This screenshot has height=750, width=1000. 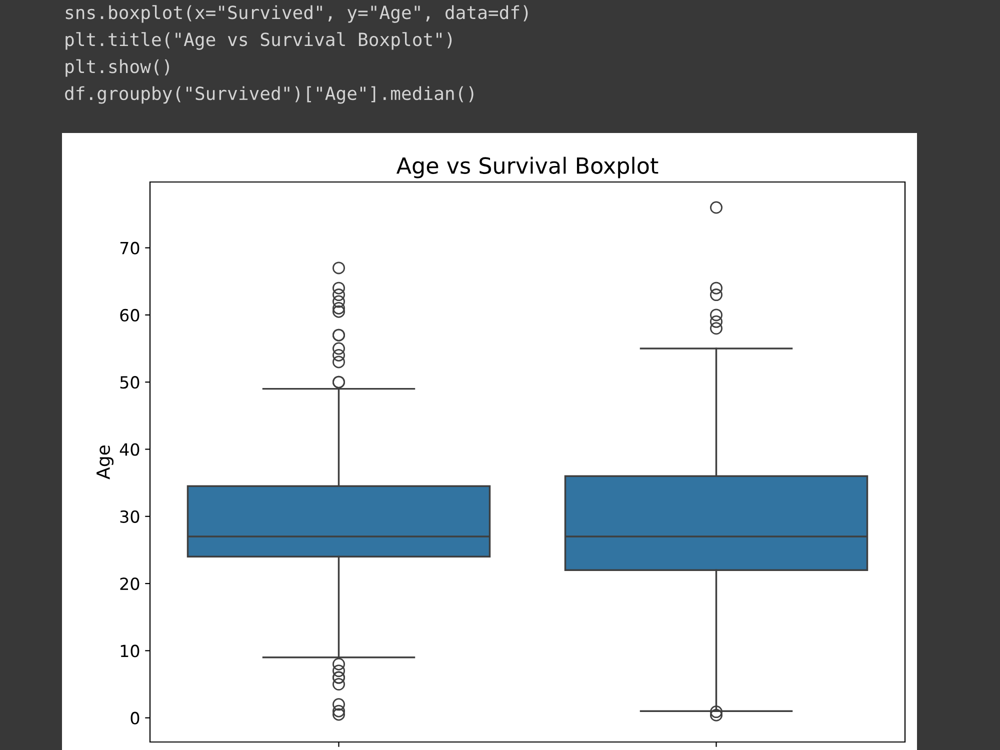 I want to click on y-tick-label: 60, so click(x=130, y=315).